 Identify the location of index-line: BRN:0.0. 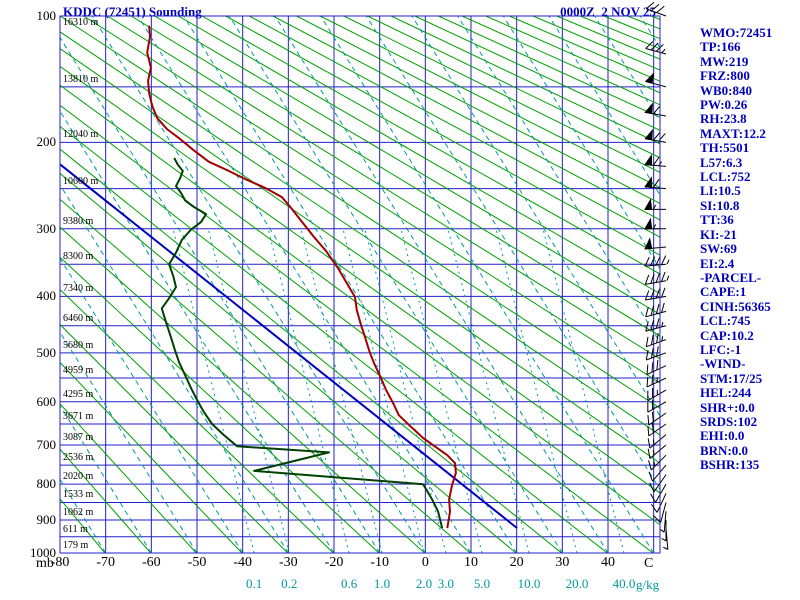
(724, 450).